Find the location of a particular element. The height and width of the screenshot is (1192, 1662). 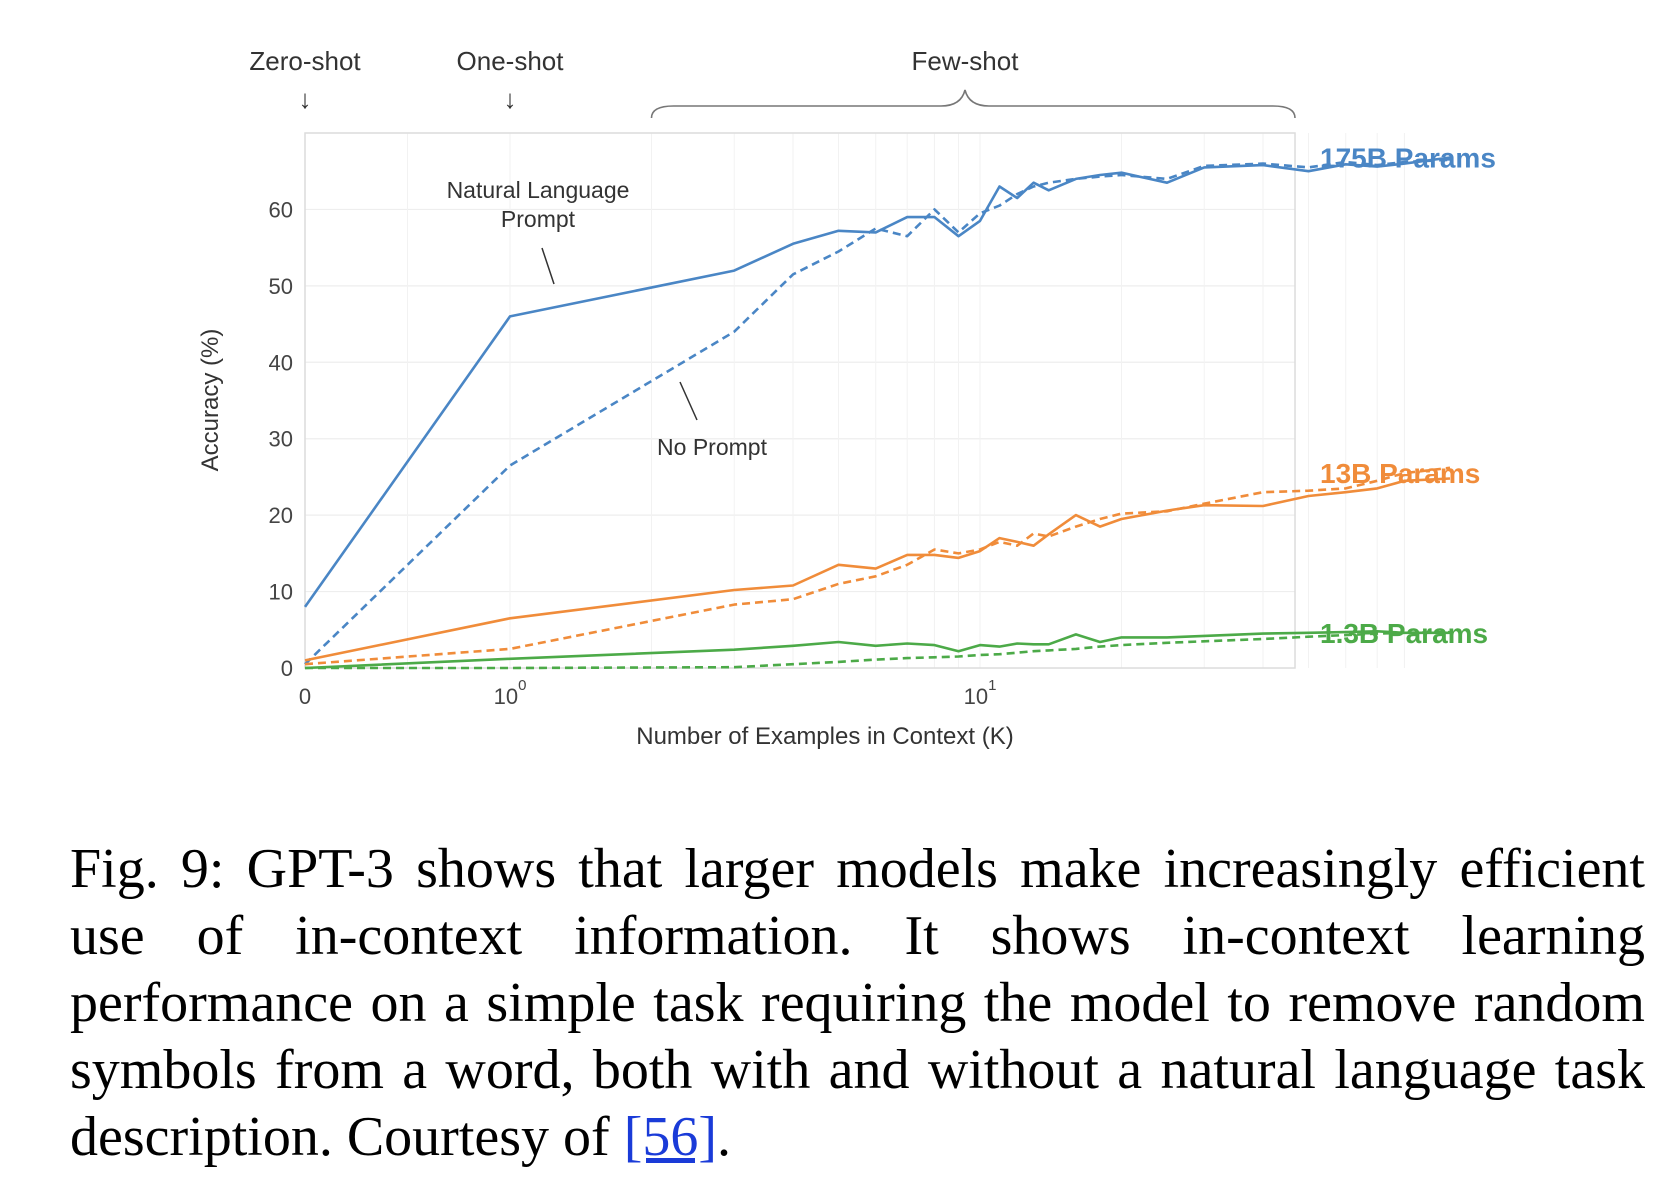

annotation-no-prompt: No Prompt is located at coordinates (712, 447).